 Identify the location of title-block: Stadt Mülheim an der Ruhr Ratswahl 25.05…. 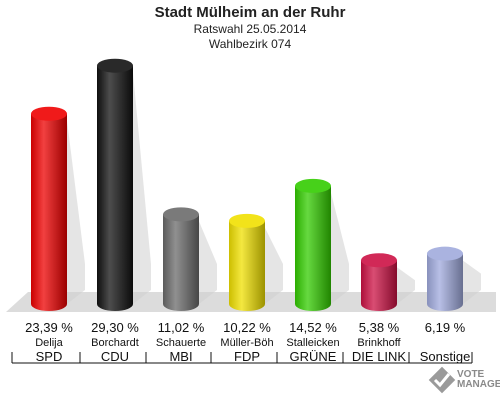
(250, 28).